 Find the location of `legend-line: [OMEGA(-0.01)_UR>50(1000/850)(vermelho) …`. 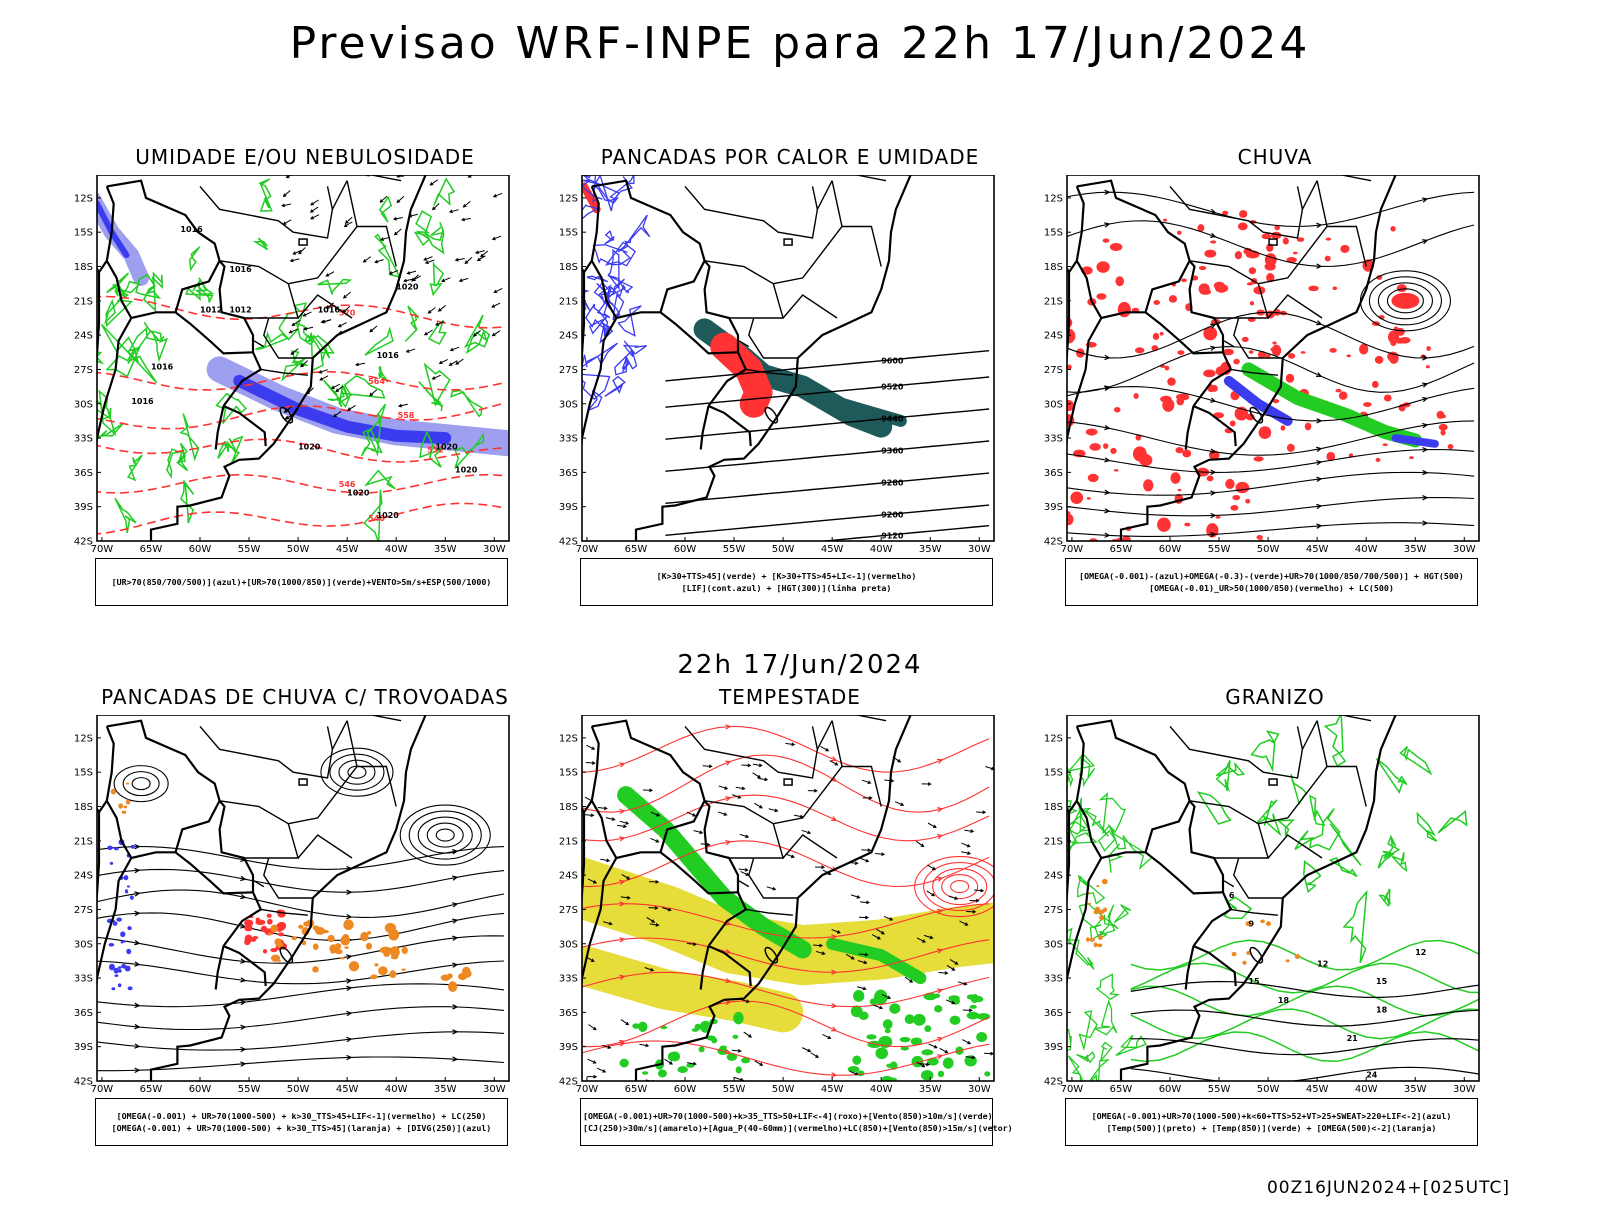

legend-line: [OMEGA(-0.01)_UR>50(1000/850)(vermelho) … is located at coordinates (1271, 588).